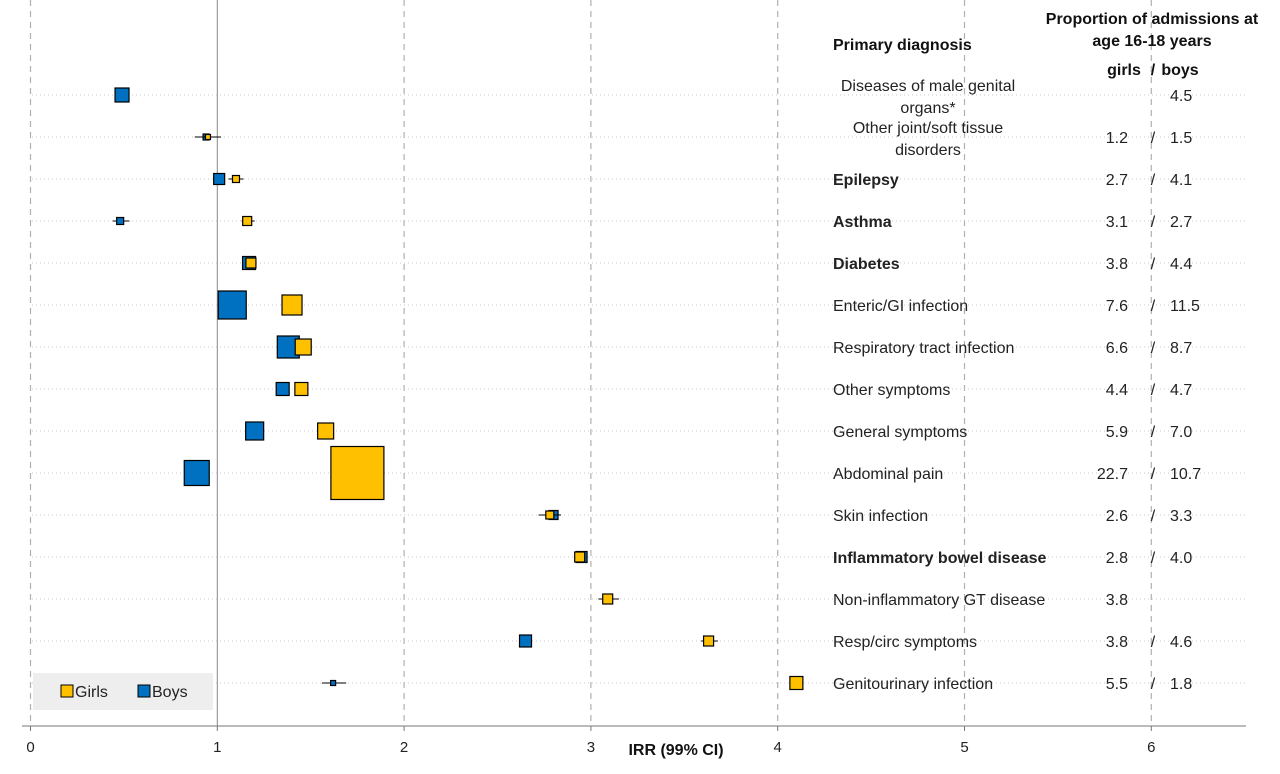  I want to click on diagnosis-label: Skin infection, so click(880, 516).